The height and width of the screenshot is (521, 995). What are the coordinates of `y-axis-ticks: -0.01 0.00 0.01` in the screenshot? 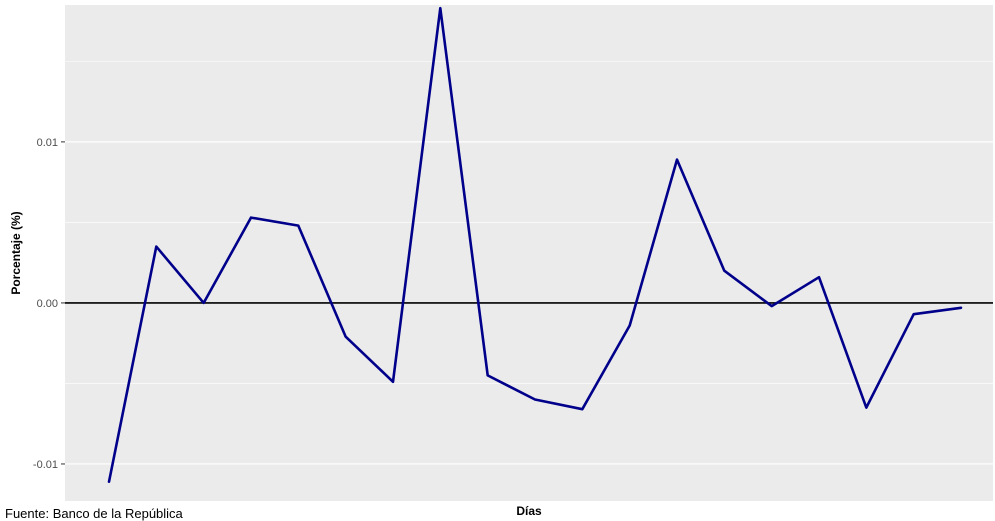 It's located at (49, 304).